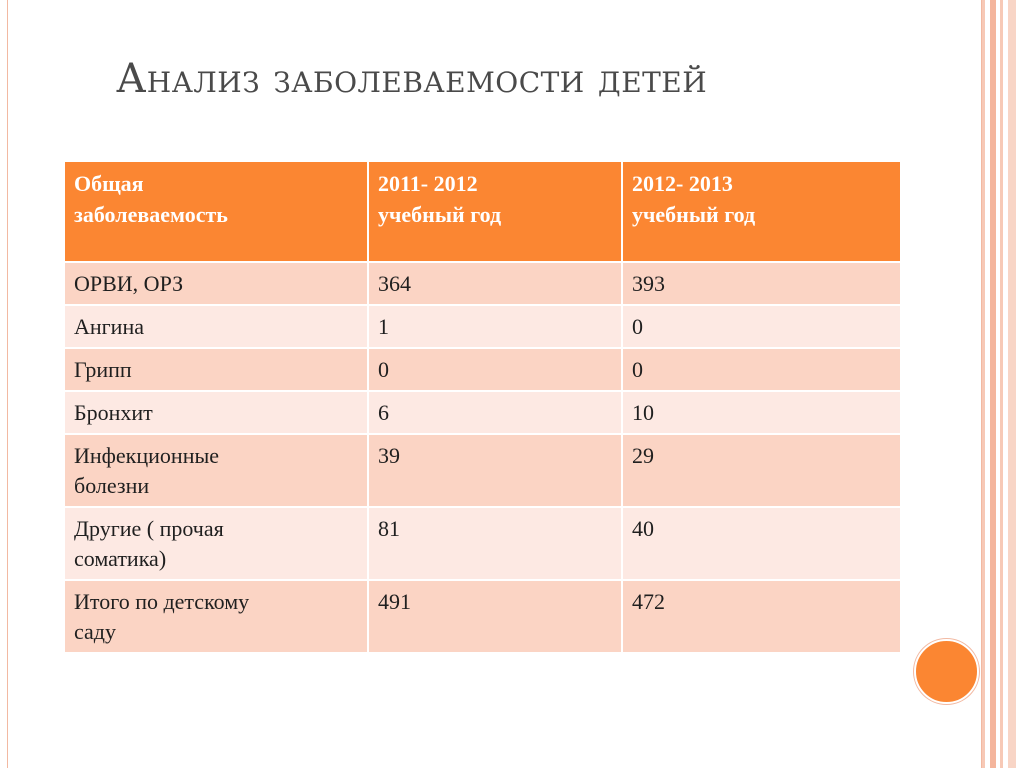 Image resolution: width=1024 pixels, height=768 pixels. I want to click on table-row: Другие ( прочая соматика) 81 40, so click(482, 543).